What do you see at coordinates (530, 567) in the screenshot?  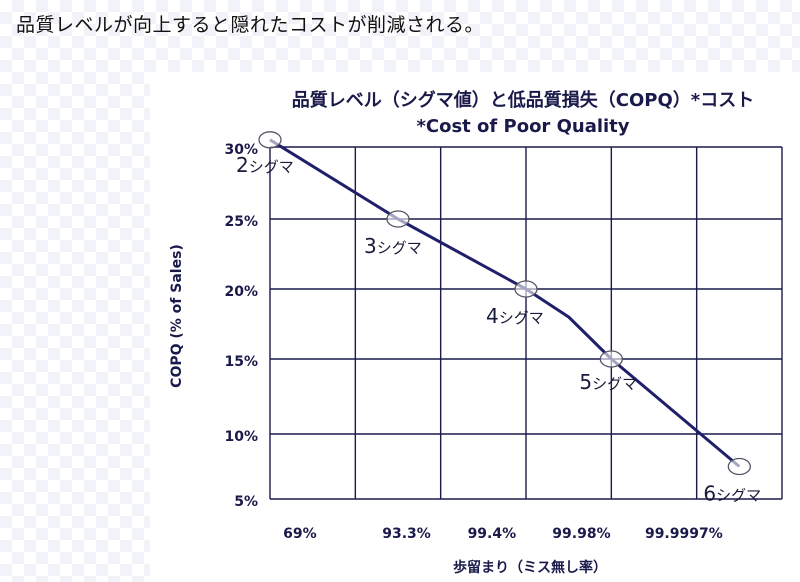 I see `x-axis-label: 歩留まり（ミス無し率）` at bounding box center [530, 567].